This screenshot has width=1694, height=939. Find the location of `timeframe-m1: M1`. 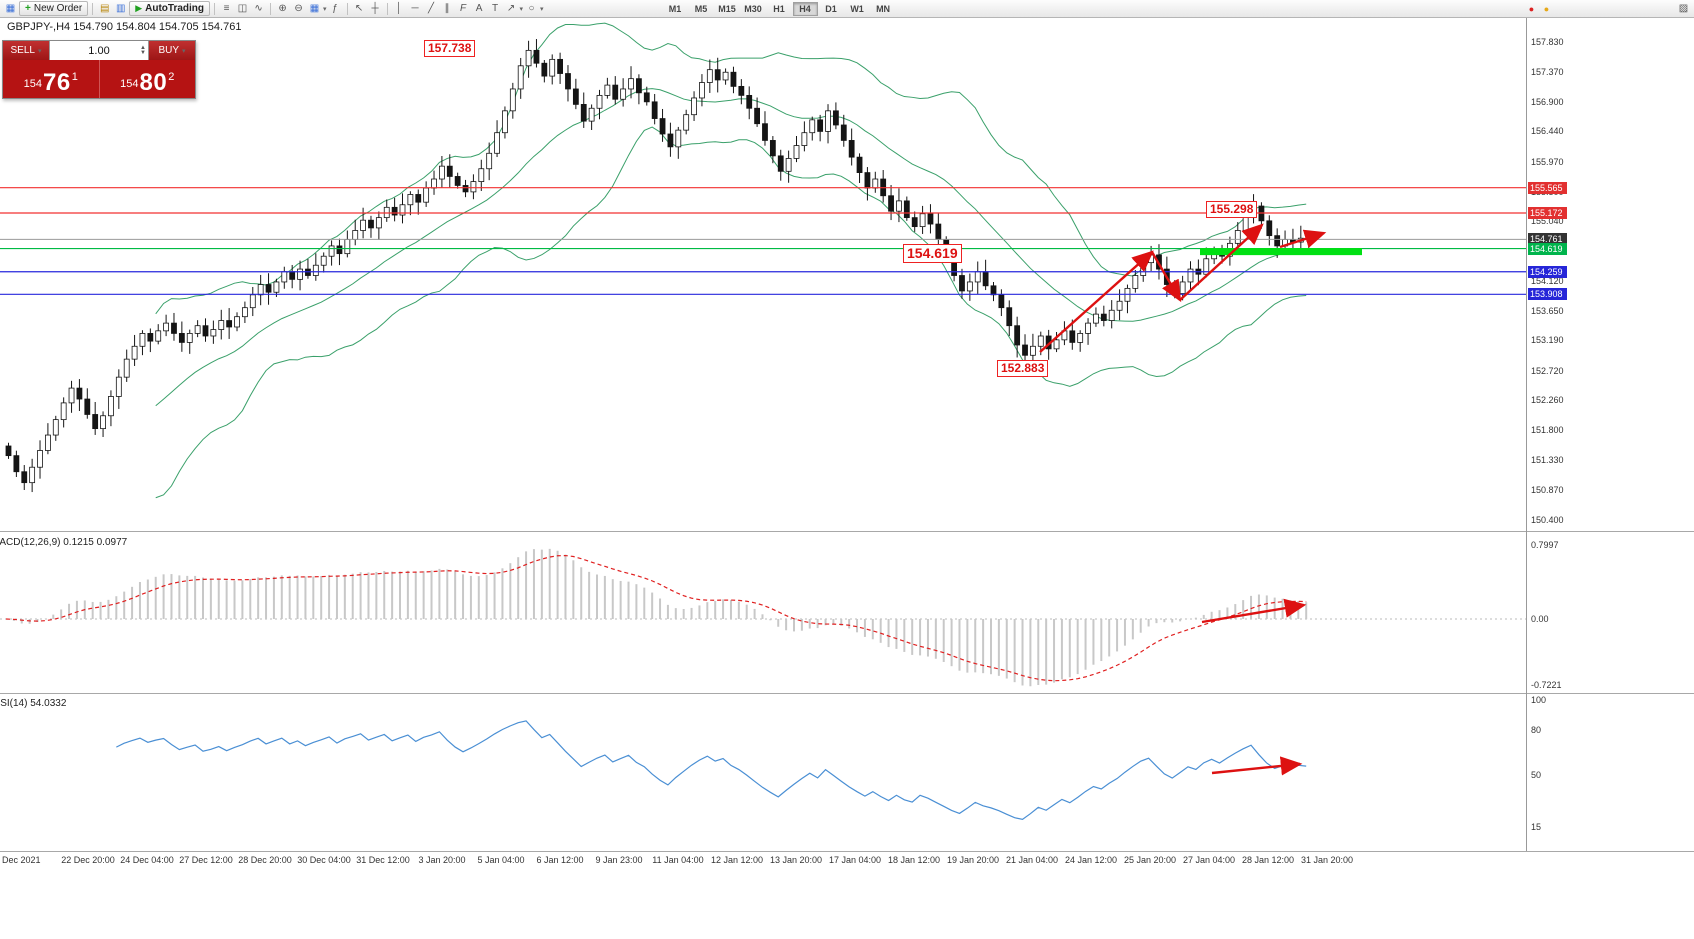

timeframe-m1: M1 is located at coordinates (675, 8).